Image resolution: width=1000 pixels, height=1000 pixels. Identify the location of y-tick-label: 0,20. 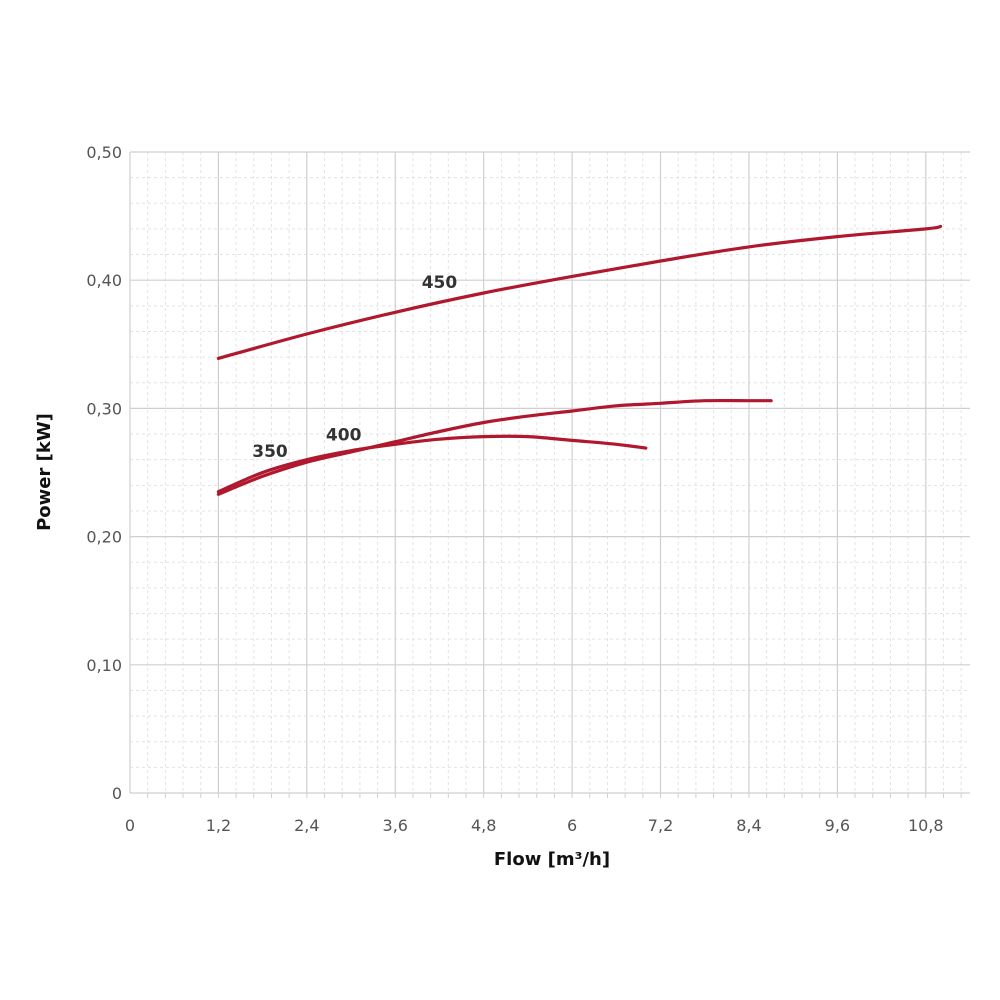
(104, 537).